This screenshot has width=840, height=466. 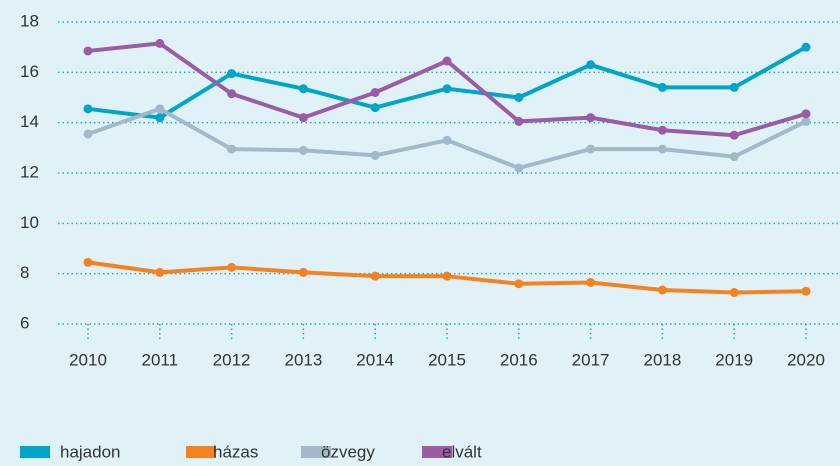 What do you see at coordinates (29, 121) in the screenshot?
I see `y-tick-label: 14` at bounding box center [29, 121].